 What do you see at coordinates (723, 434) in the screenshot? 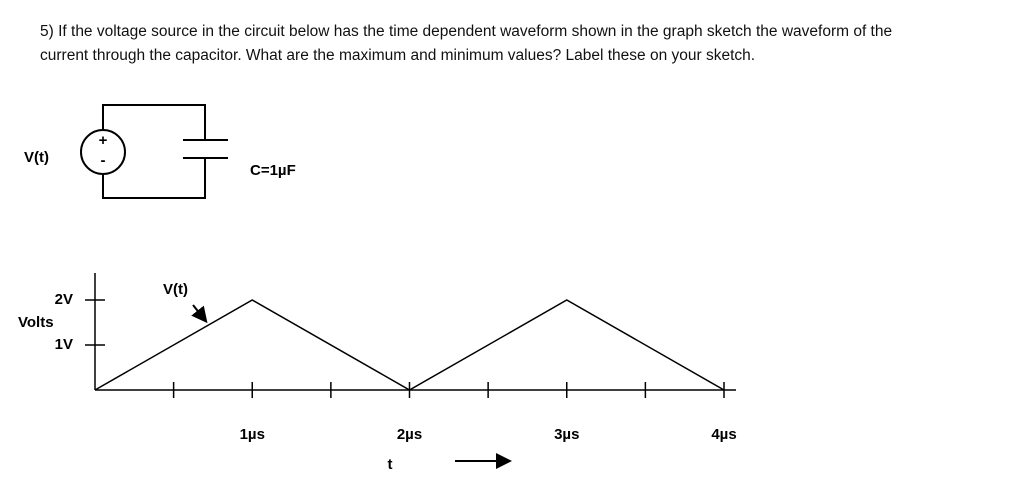
I see `x-tick-label: 4µs` at bounding box center [723, 434].